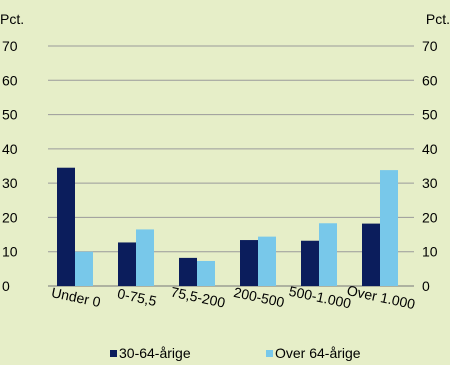 The height and width of the screenshot is (365, 450). What do you see at coordinates (10, 217) in the screenshot?
I see `y-tick-label-left: 20` at bounding box center [10, 217].